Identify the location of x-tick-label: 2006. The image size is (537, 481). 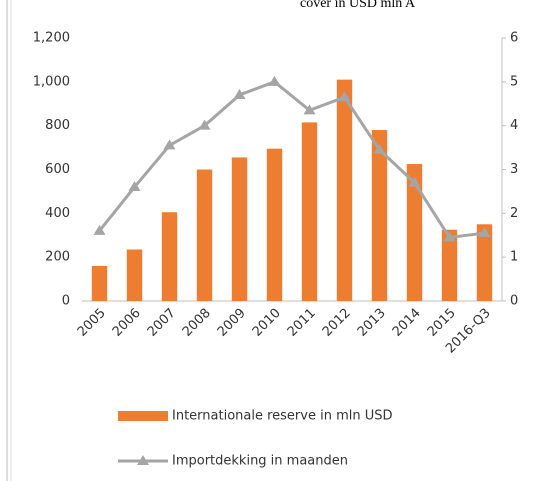
(127, 323).